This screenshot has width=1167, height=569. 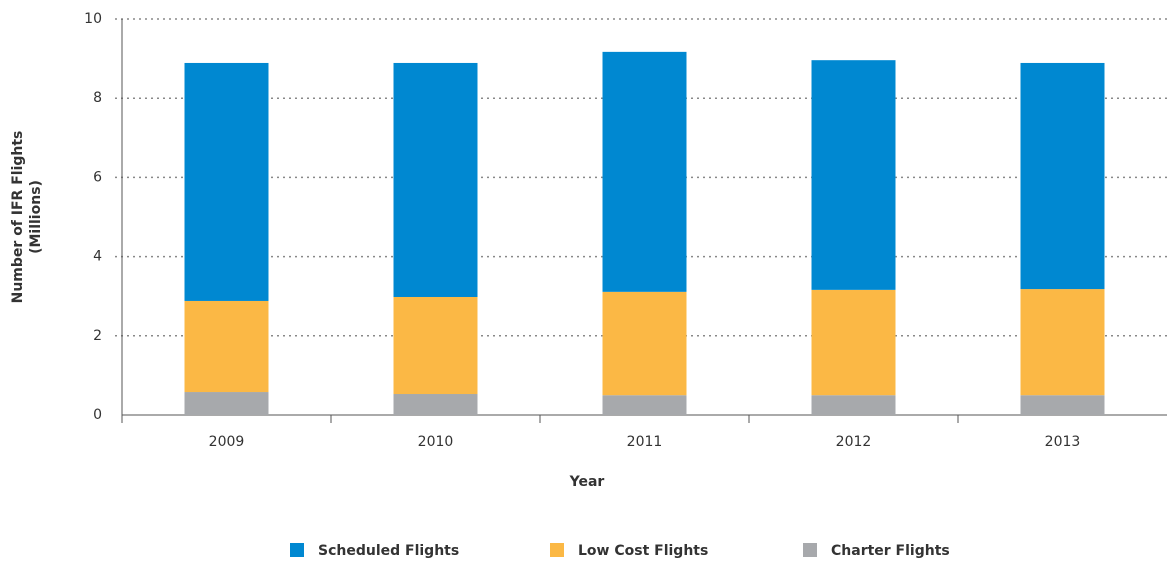 I want to click on x-tick-label: 2010, so click(x=436, y=442).